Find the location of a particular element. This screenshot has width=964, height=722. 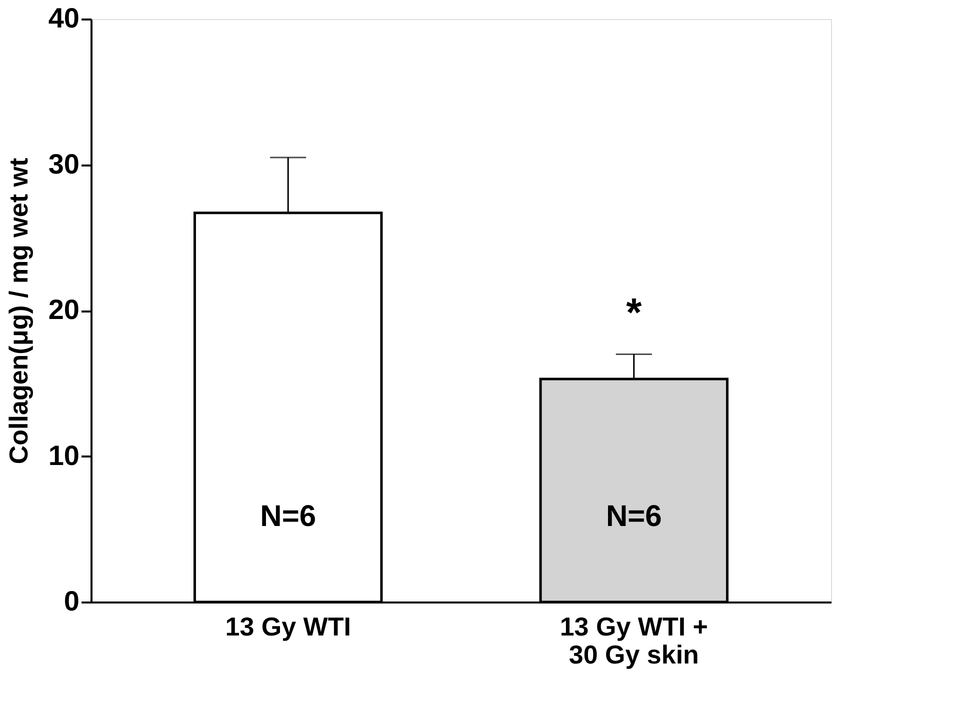

y-tick-label: 30 is located at coordinates (64, 164).